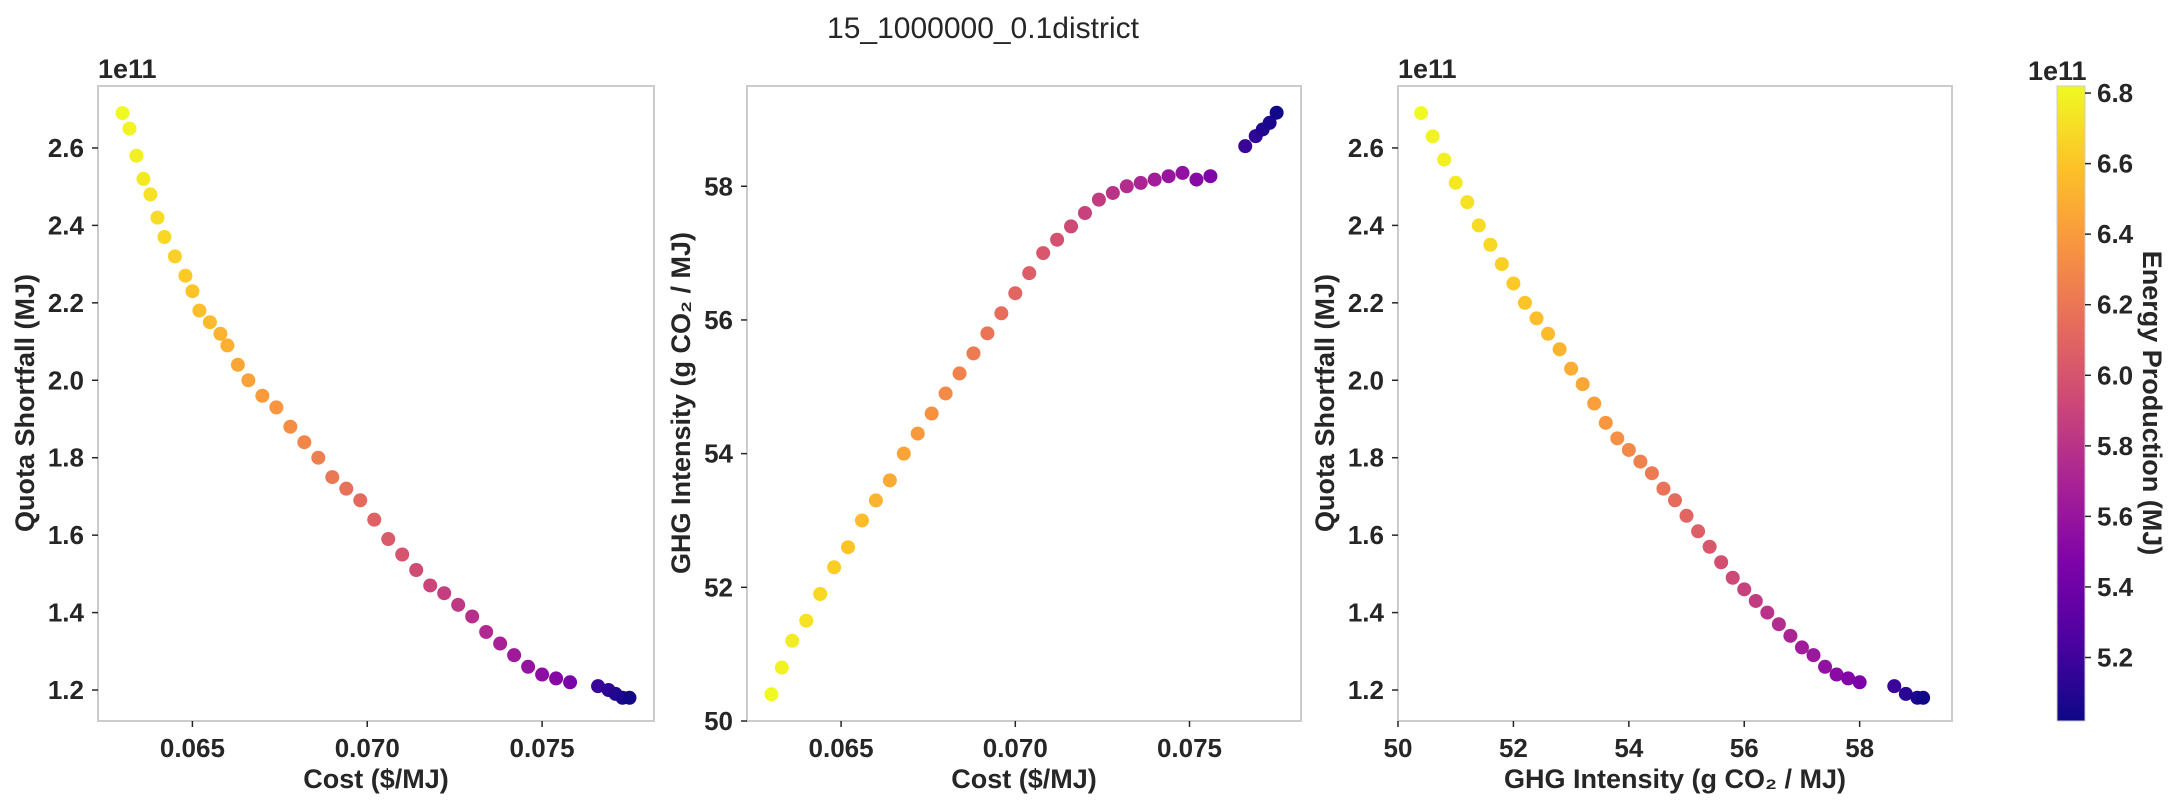 The image size is (2179, 812). I want to click on x-tick-label: 50, so click(1398, 748).